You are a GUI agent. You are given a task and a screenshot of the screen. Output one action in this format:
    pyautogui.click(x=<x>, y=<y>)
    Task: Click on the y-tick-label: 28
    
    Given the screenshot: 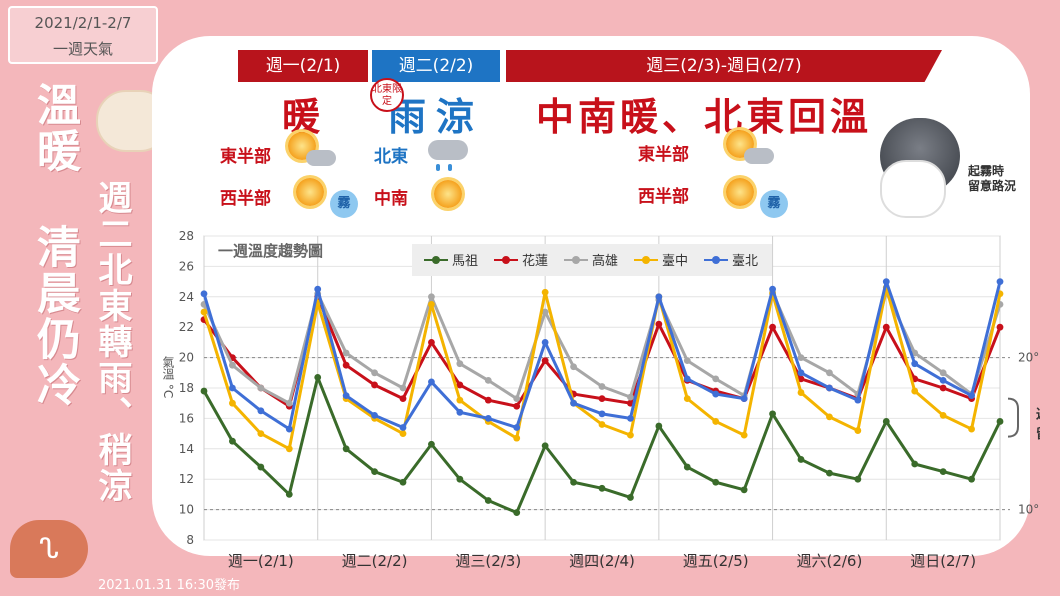 What is the action you would take?
    pyautogui.click(x=186, y=236)
    